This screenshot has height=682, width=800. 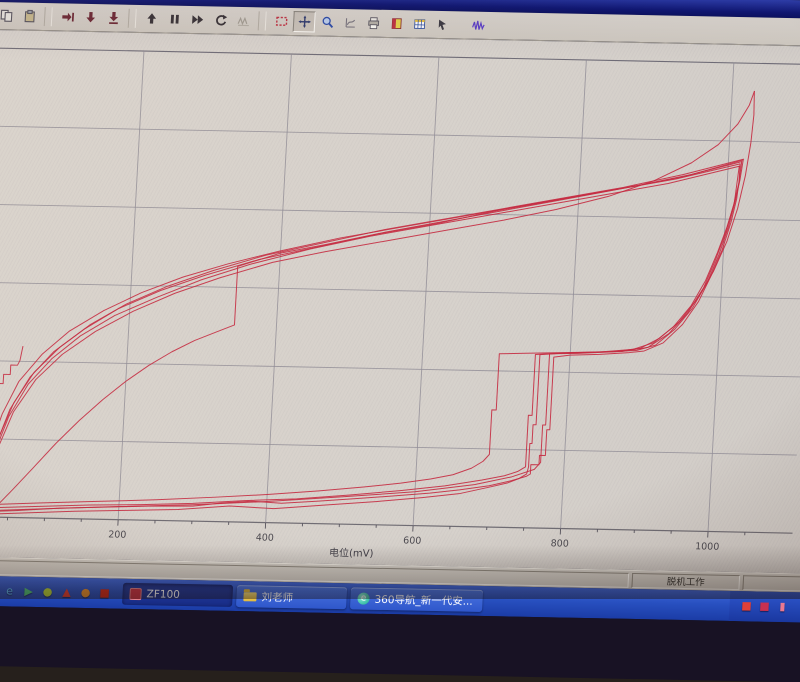 I want to click on report-icon, so click(x=396, y=23).